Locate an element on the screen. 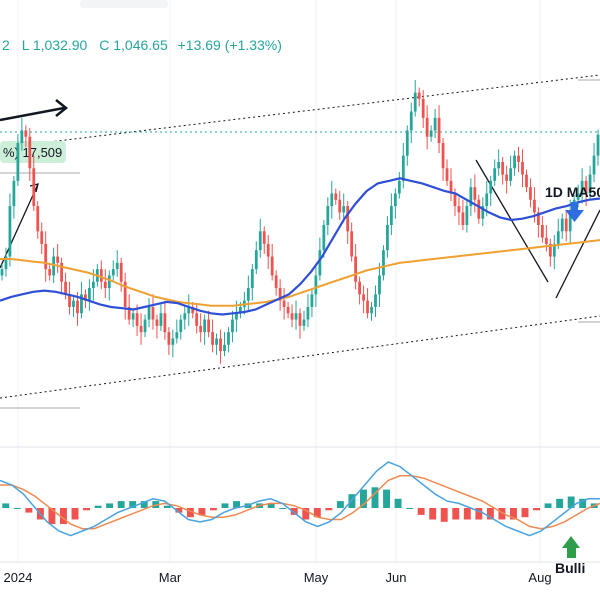 This screenshot has height=600, width=600. macd-line is located at coordinates (300, 499).